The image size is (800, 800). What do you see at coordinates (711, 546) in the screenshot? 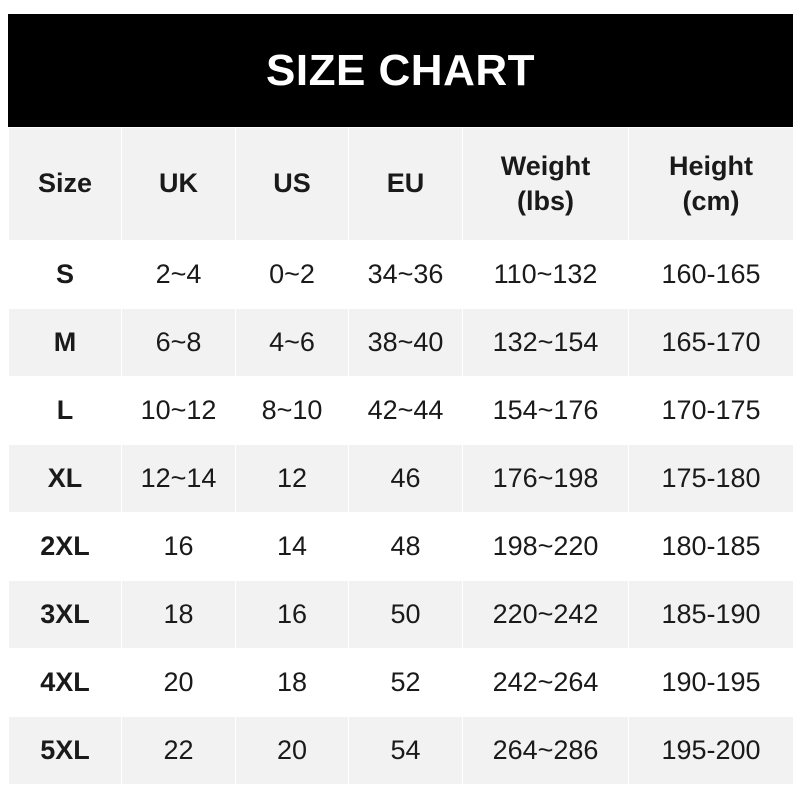
I see `table-cell: 180-185` at bounding box center [711, 546].